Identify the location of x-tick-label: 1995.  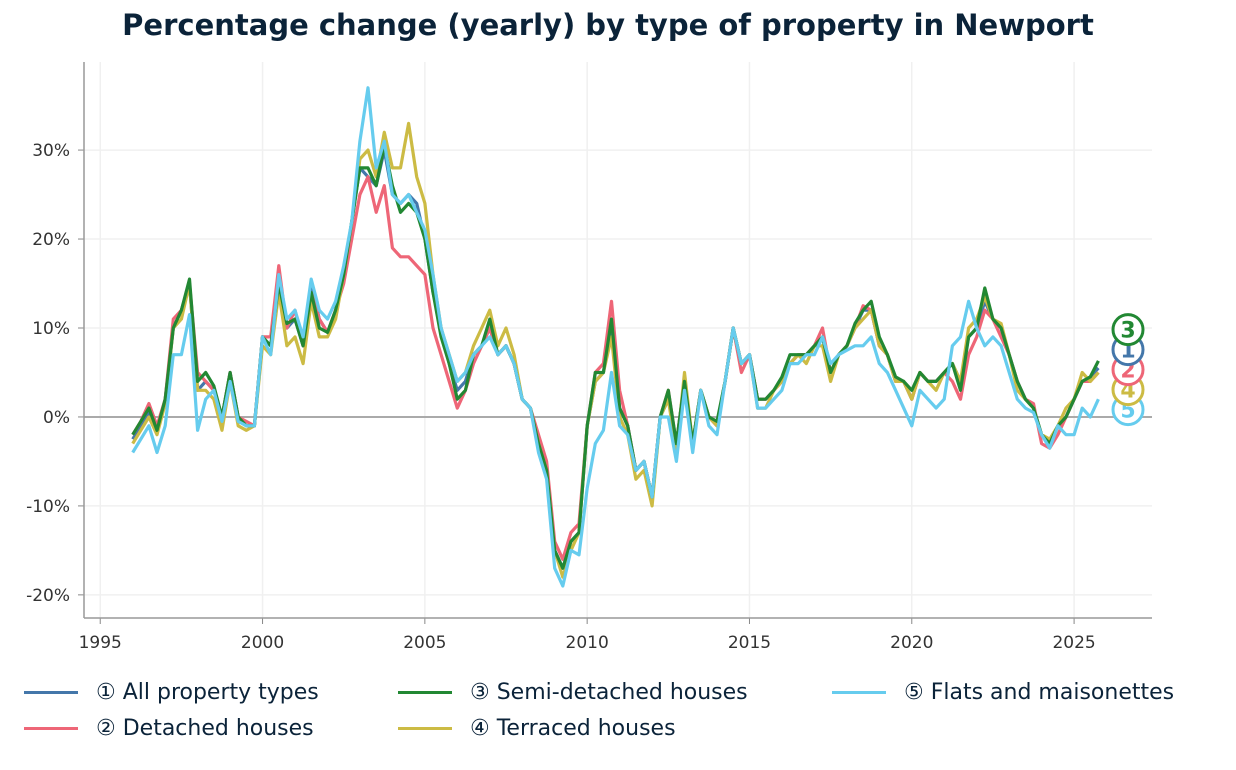
(100, 643).